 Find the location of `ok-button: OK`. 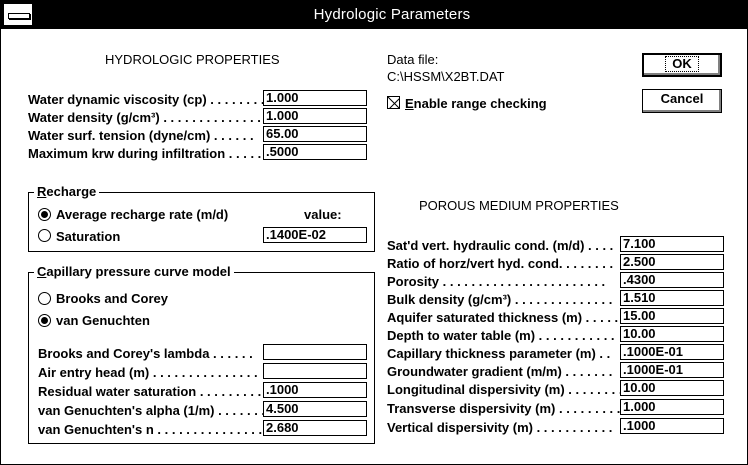

ok-button: OK is located at coordinates (682, 65).